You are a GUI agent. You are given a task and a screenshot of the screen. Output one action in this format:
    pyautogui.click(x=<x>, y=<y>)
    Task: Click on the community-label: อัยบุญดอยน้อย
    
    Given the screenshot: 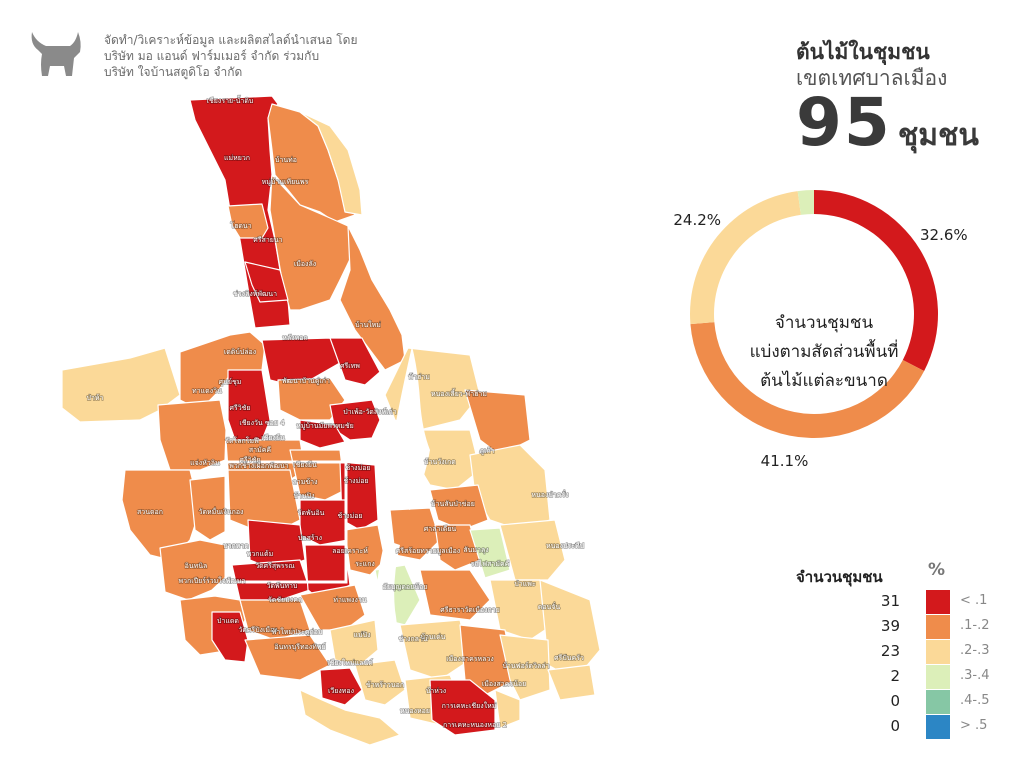 What is the action you would take?
    pyautogui.click(x=405, y=587)
    